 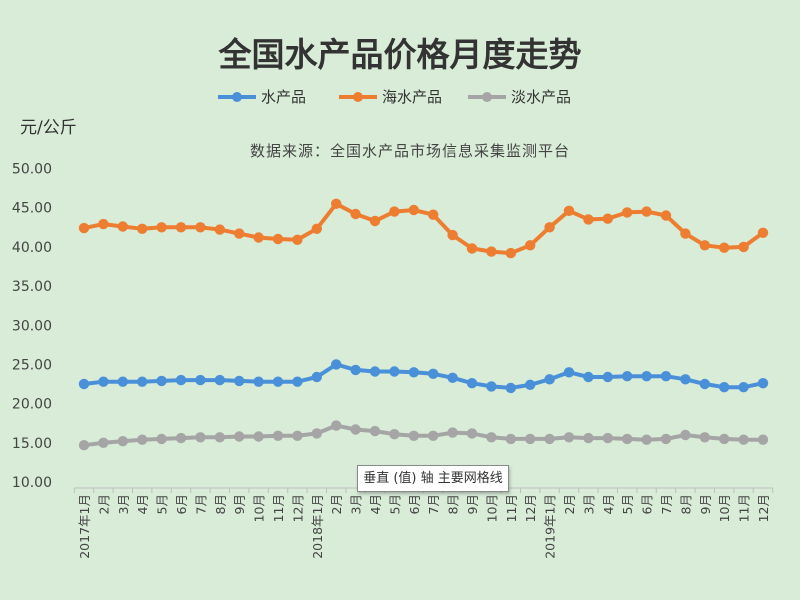 What do you see at coordinates (283, 97) in the screenshot?
I see `legend-label-1: 水产品` at bounding box center [283, 97].